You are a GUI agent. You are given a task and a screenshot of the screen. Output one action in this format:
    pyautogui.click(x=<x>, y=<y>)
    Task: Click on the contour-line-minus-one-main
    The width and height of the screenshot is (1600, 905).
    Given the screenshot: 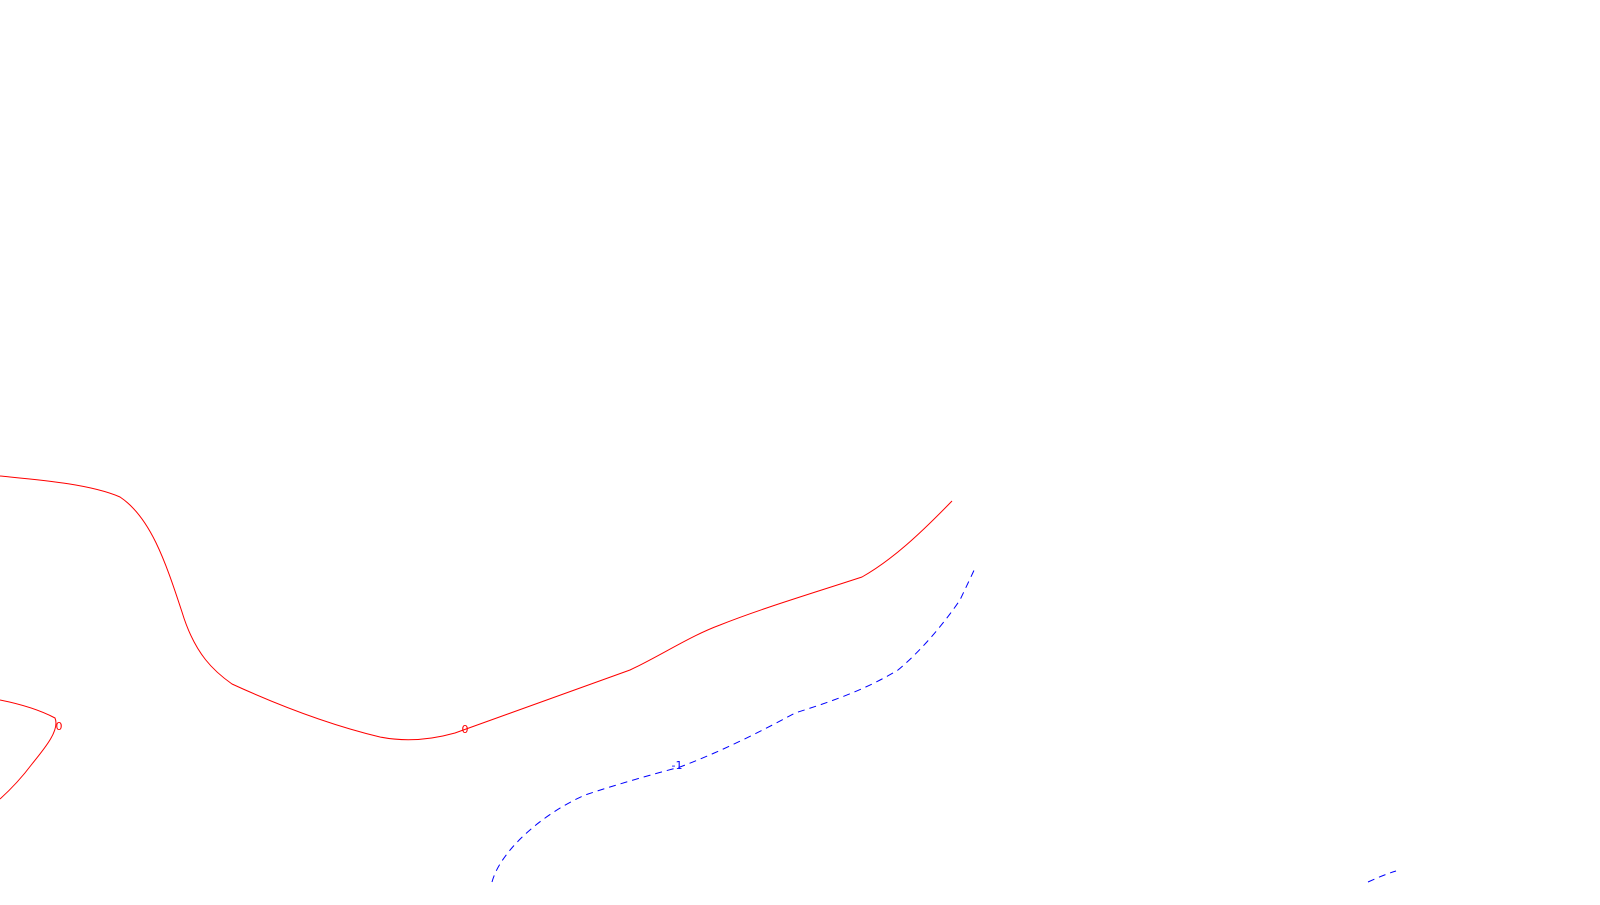 What is the action you would take?
    pyautogui.click(x=733, y=725)
    